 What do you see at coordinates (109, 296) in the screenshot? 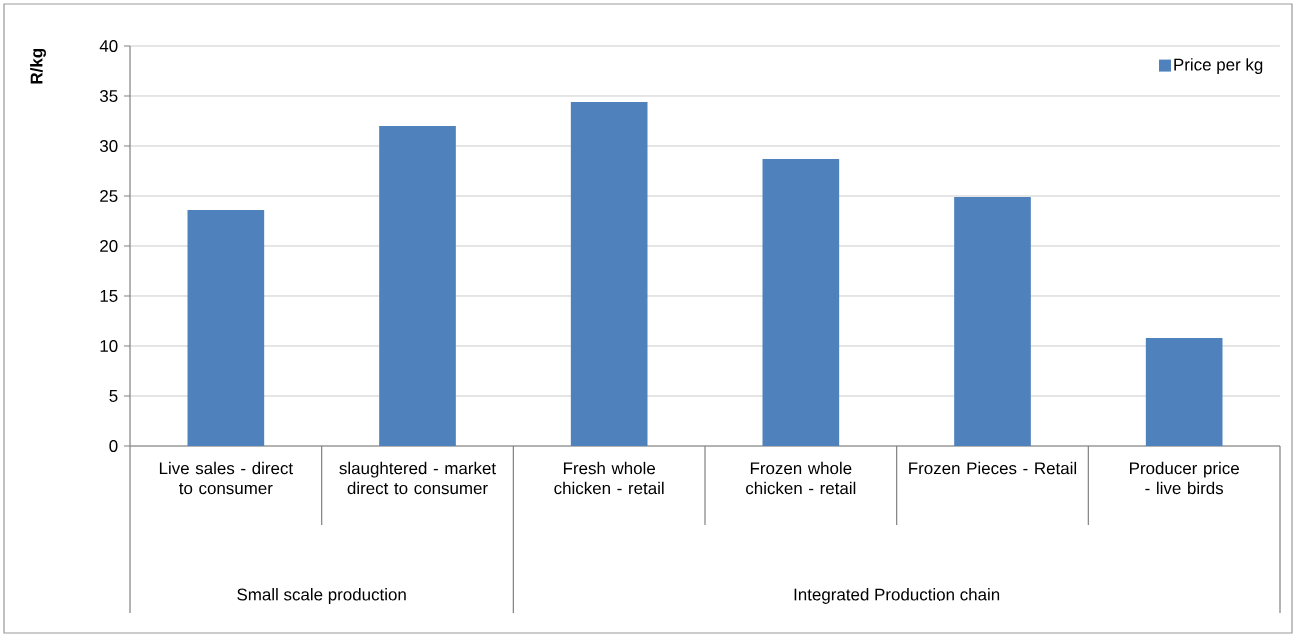
I see `y-tick-label: 15` at bounding box center [109, 296].